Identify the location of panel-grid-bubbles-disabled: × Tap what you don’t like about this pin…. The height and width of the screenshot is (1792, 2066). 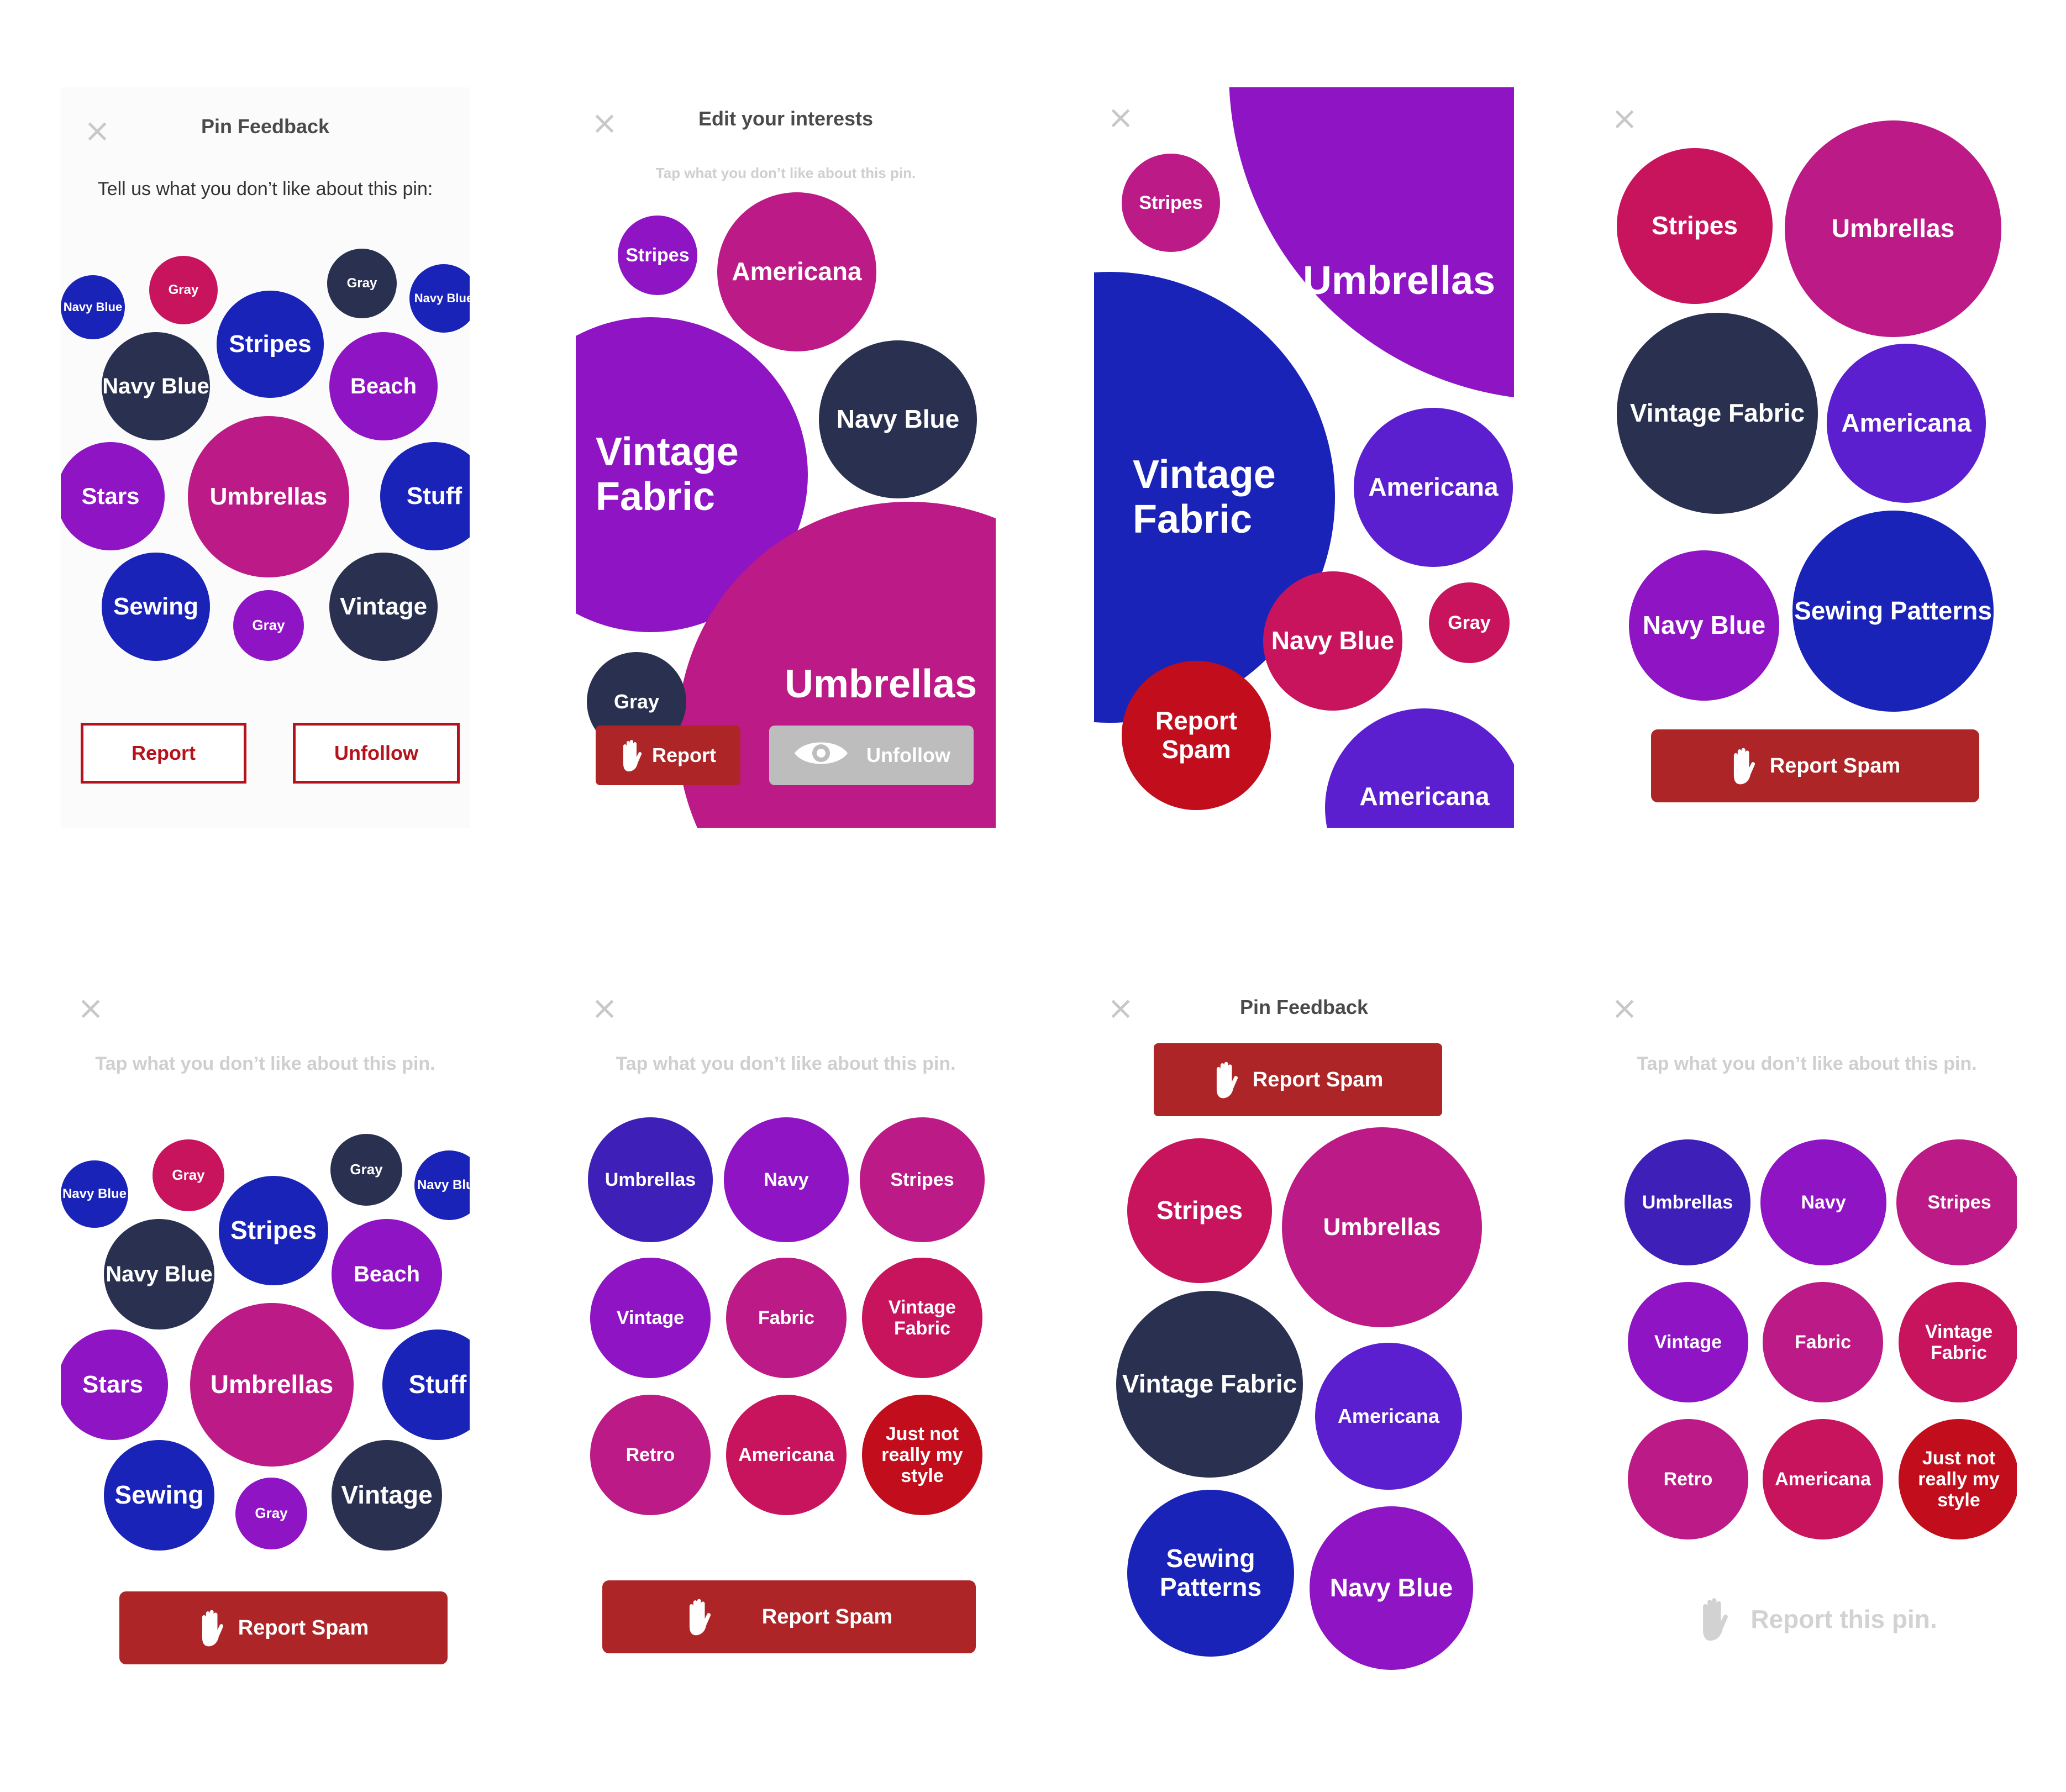
(1807, 1343).